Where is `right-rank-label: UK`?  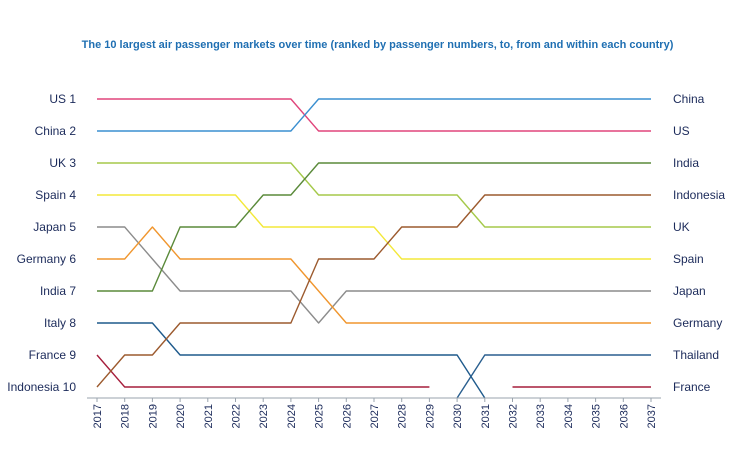 right-rank-label: UK is located at coordinates (681, 227).